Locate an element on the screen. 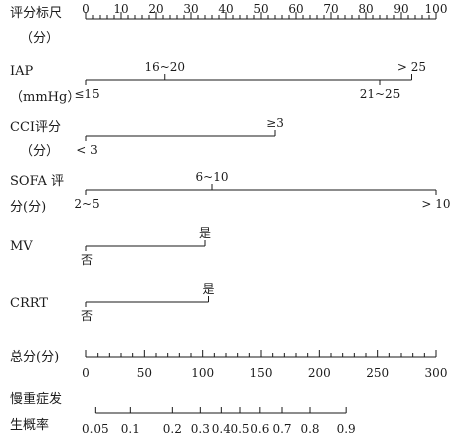 The width and height of the screenshot is (465, 440). total-tick-label: 250 is located at coordinates (377, 373).